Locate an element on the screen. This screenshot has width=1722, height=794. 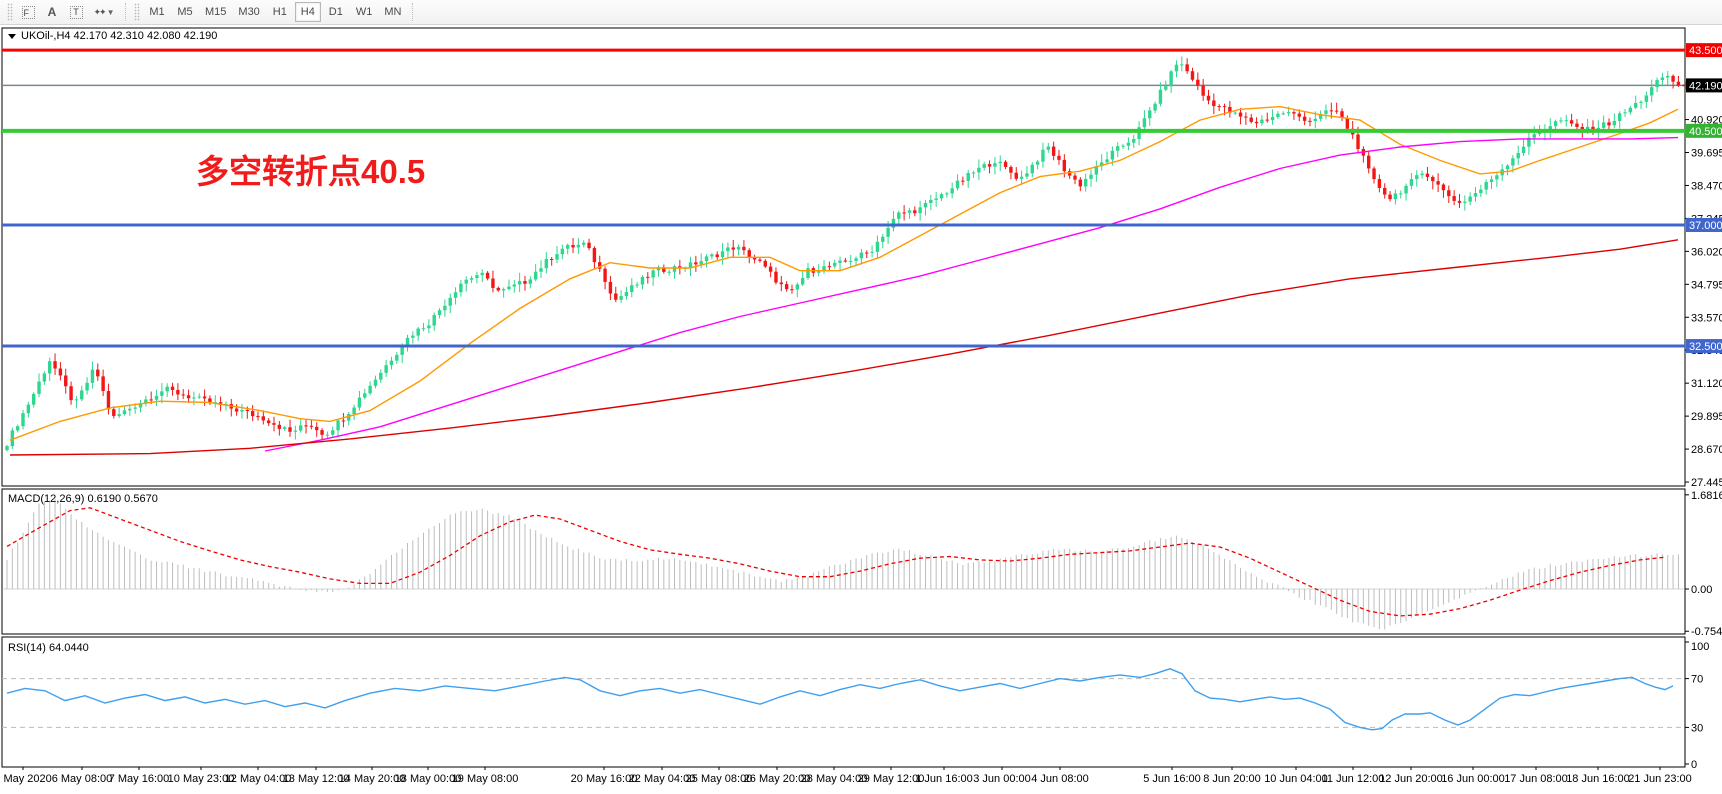
price-badge-43.500 is located at coordinates (1704, 50).